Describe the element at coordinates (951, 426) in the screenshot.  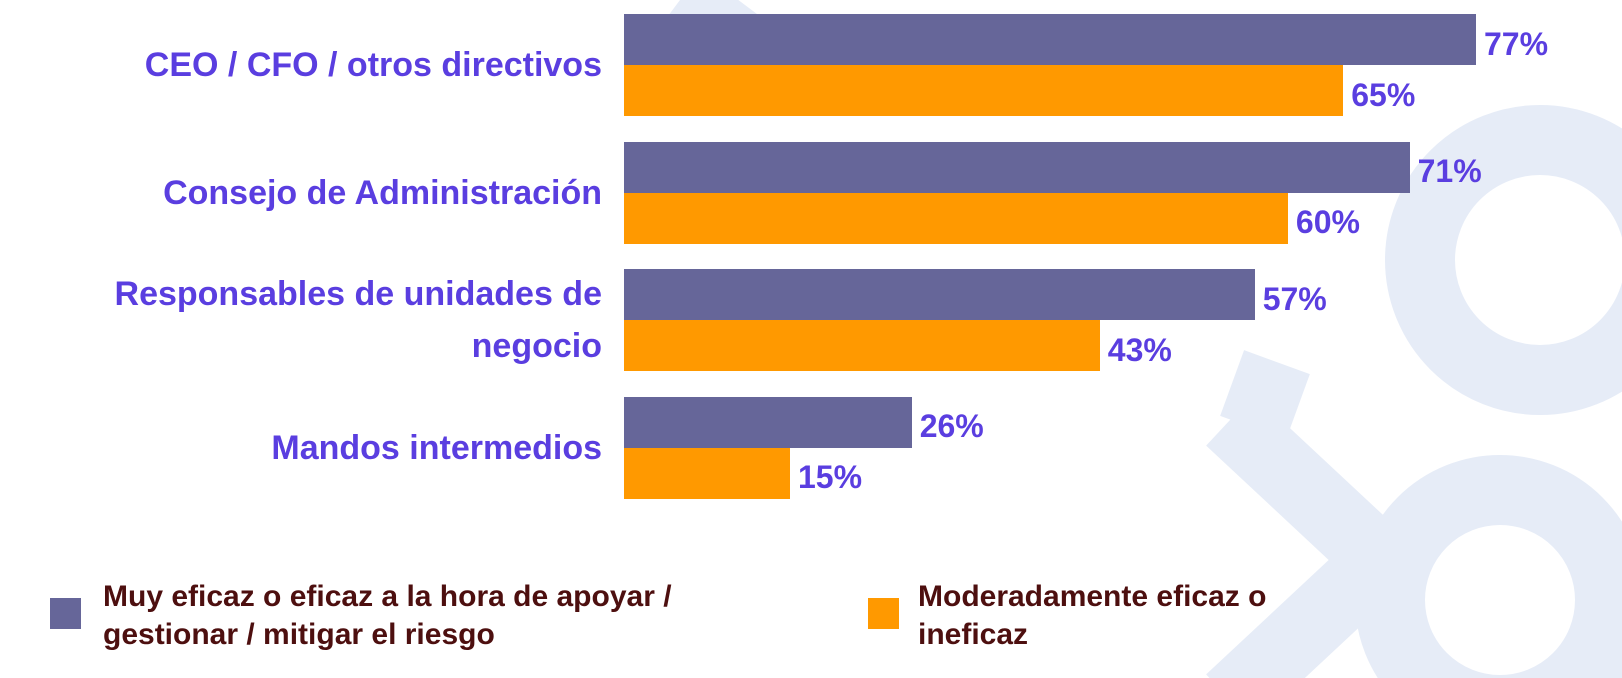
I see `value-label: 26%` at that location.